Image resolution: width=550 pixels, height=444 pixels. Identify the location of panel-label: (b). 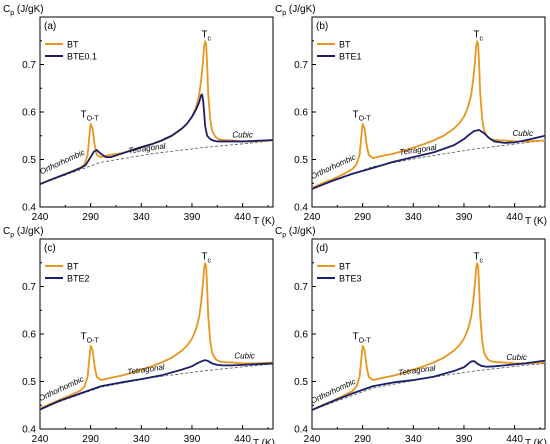
(322, 26).